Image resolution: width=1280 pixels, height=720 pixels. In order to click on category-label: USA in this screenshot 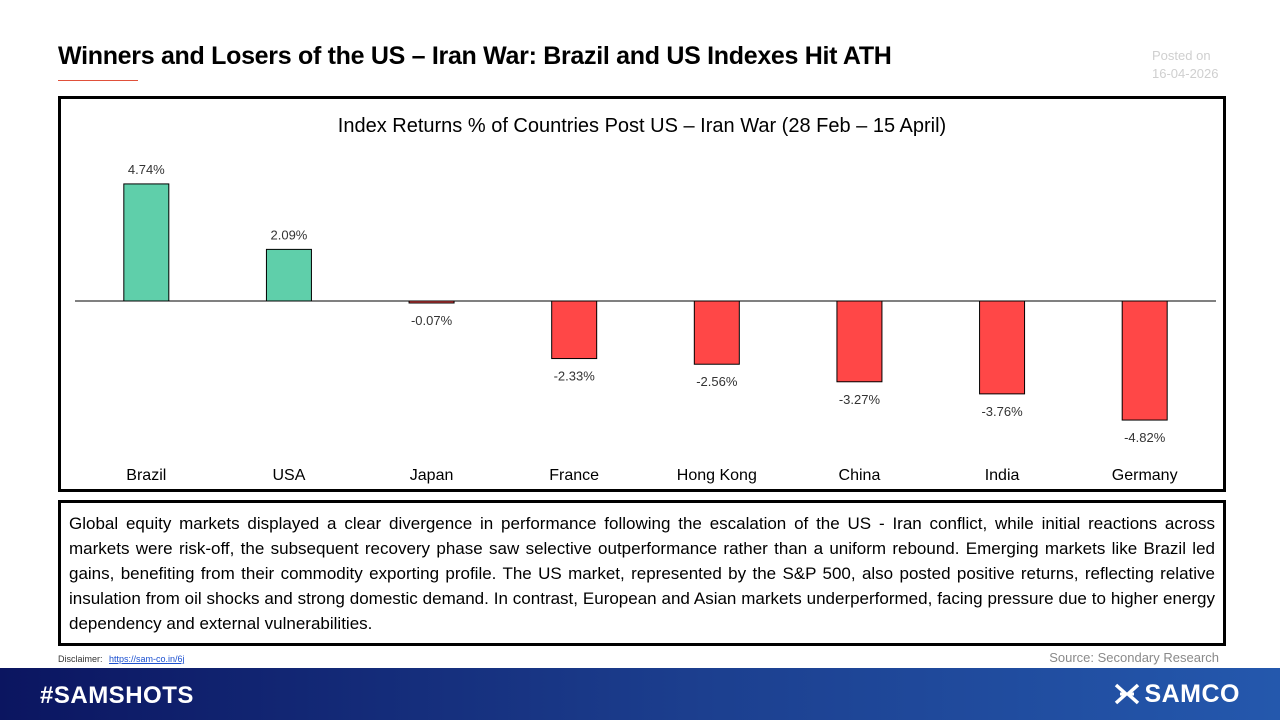, I will do `click(288, 475)`.